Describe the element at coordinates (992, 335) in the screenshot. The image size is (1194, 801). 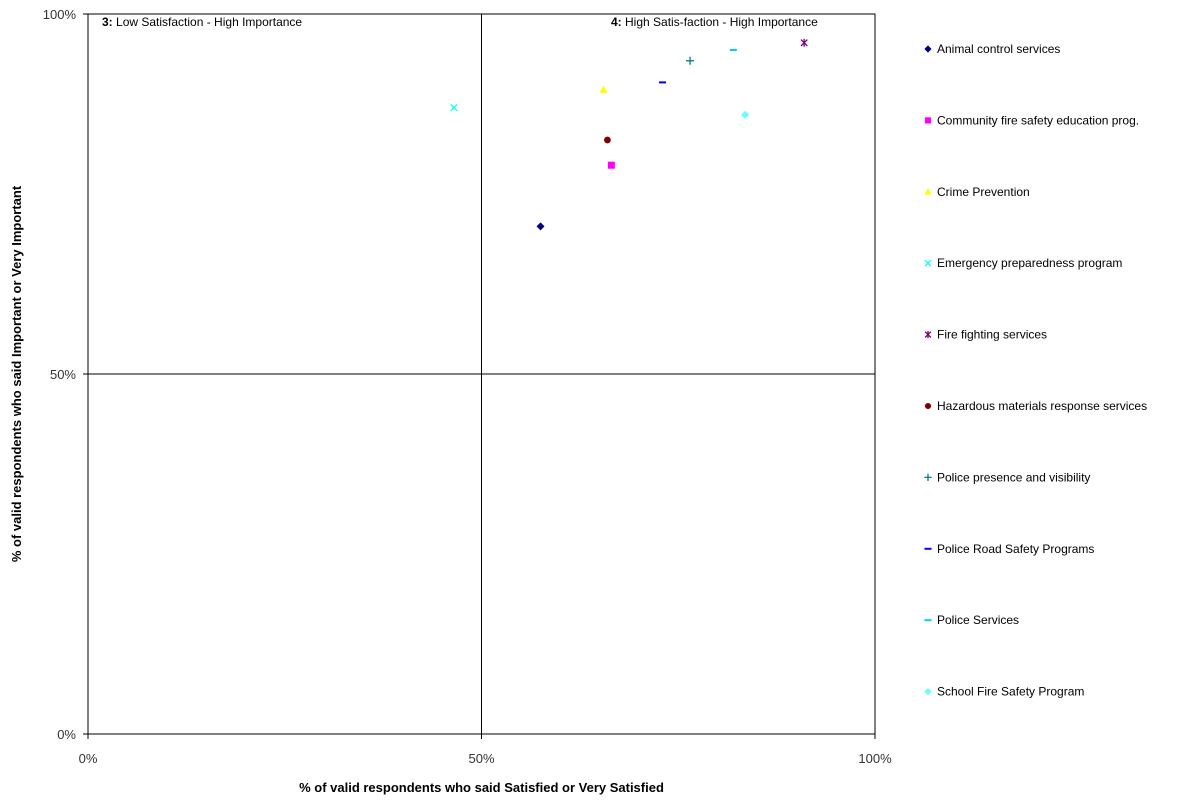
I see `legend-label: Fire fighting services` at that location.